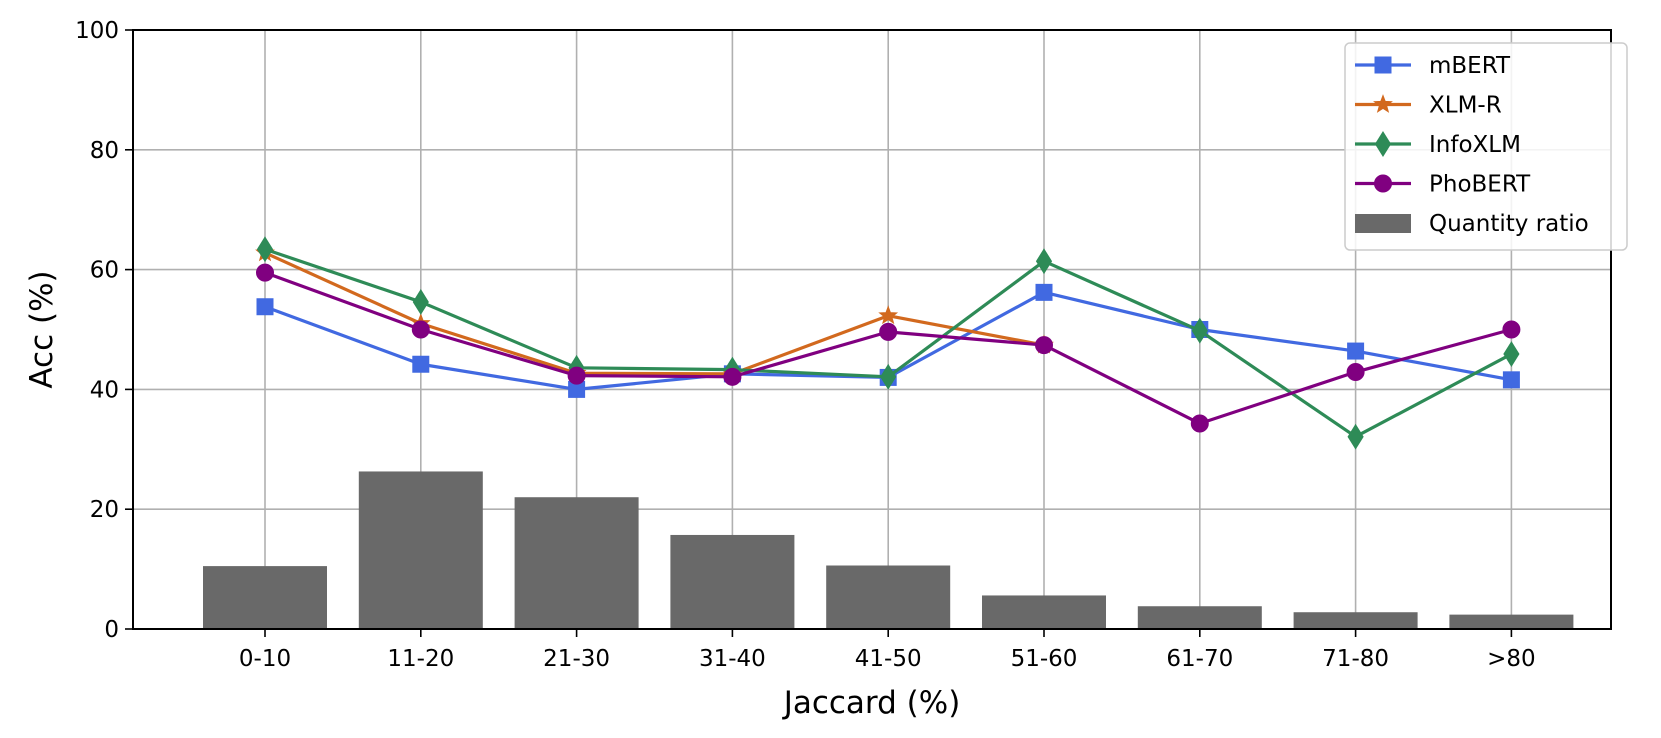 The width and height of the screenshot is (1661, 738). I want to click on legend-item-InfoXLM: InfoXLM, so click(1438, 144).